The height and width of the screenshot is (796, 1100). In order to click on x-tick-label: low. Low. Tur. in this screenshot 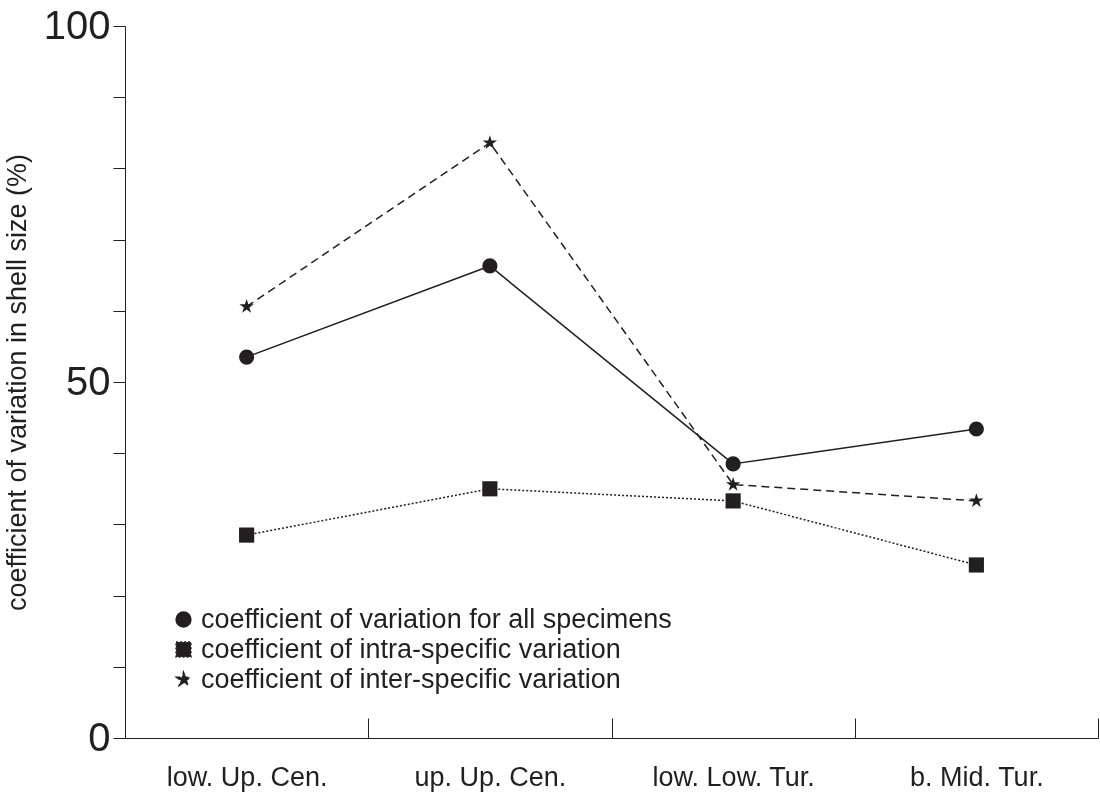, I will do `click(733, 776)`.